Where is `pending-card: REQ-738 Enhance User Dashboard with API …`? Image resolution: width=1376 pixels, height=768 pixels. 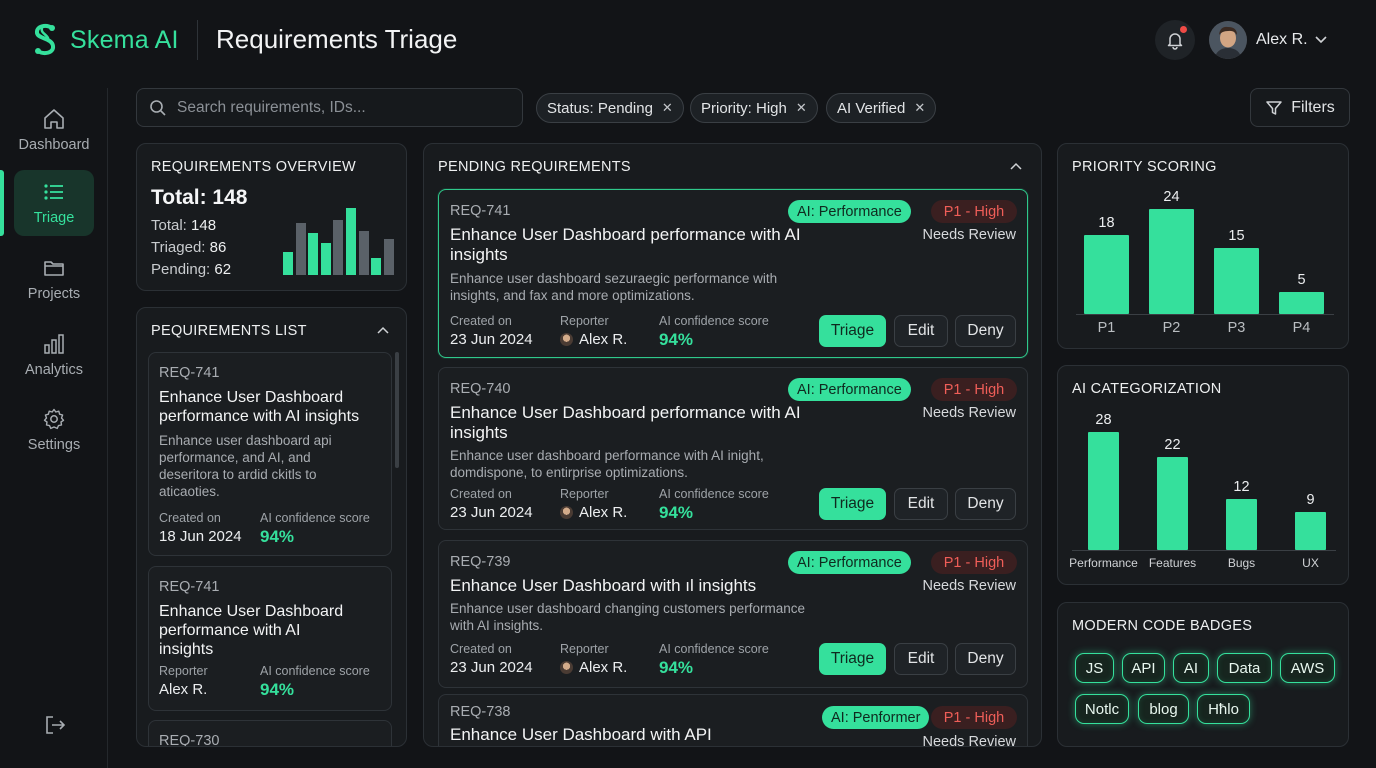
pending-card: REQ-738 Enhance User Dashboard with API … is located at coordinates (733, 720).